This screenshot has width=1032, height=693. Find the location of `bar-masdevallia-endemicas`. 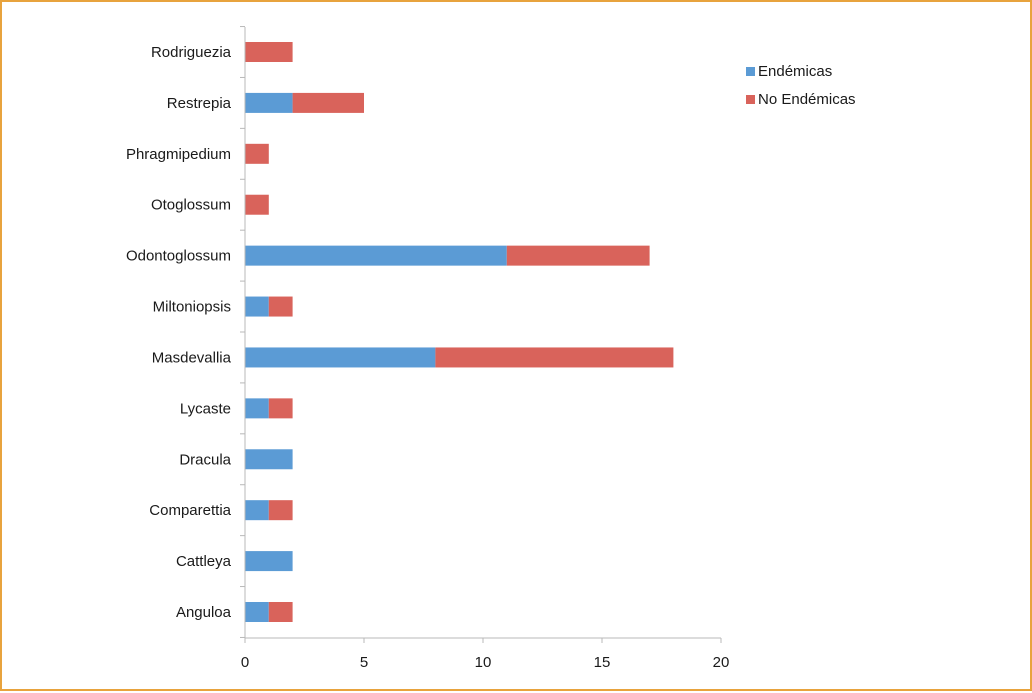

bar-masdevallia-endemicas is located at coordinates (340, 357).